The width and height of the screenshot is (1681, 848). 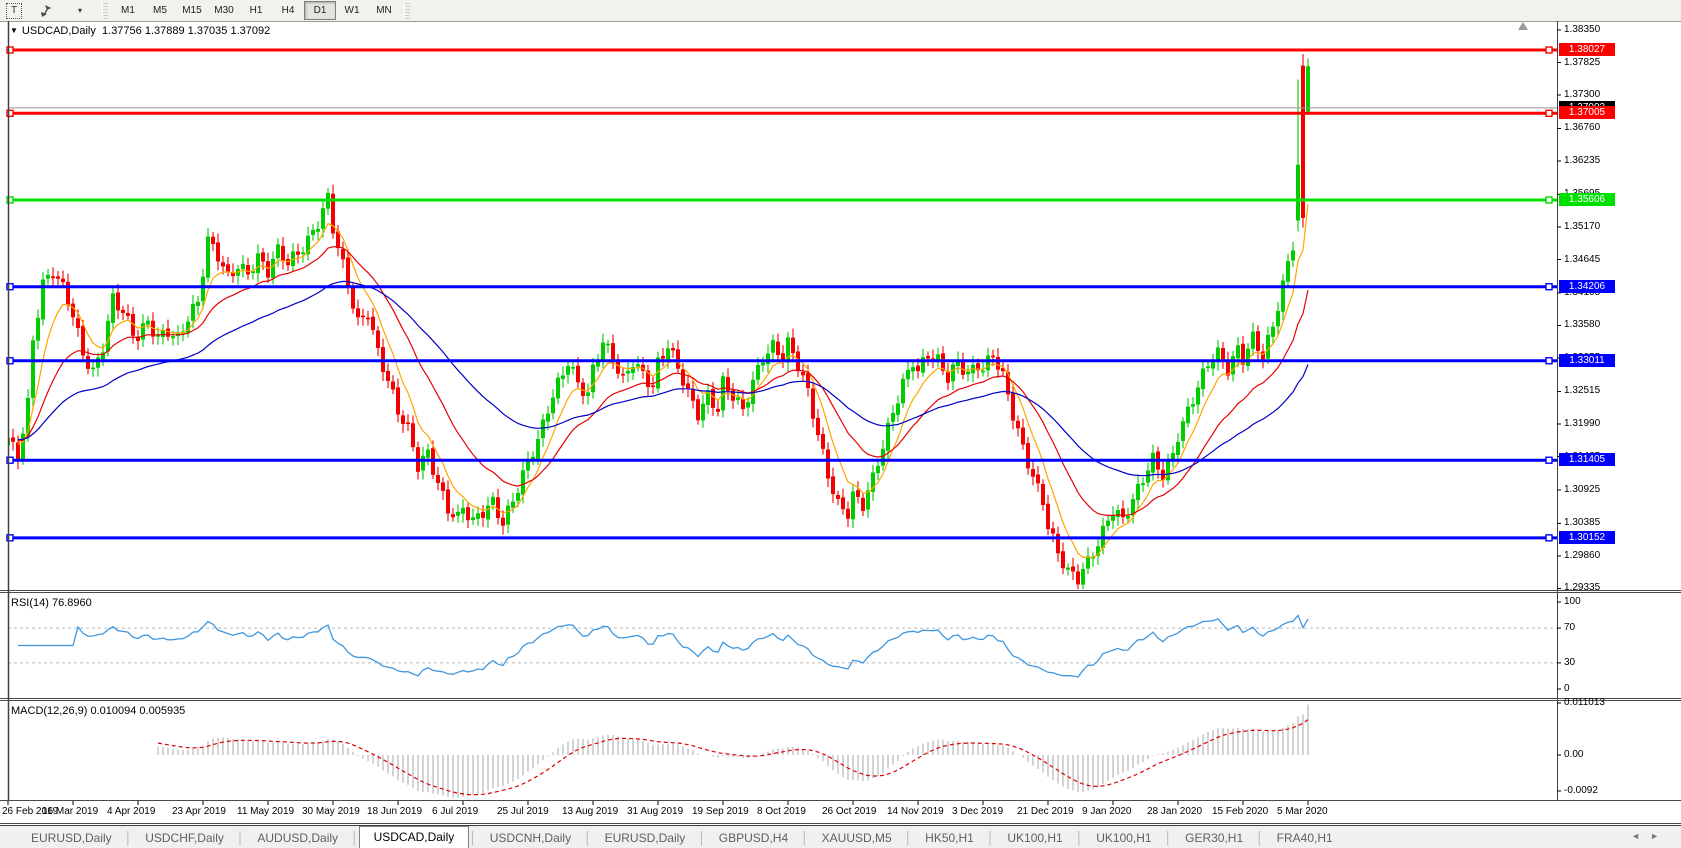 I want to click on date-tick-4-Apr-2019: 4 Apr 2019, so click(x=131, y=811).